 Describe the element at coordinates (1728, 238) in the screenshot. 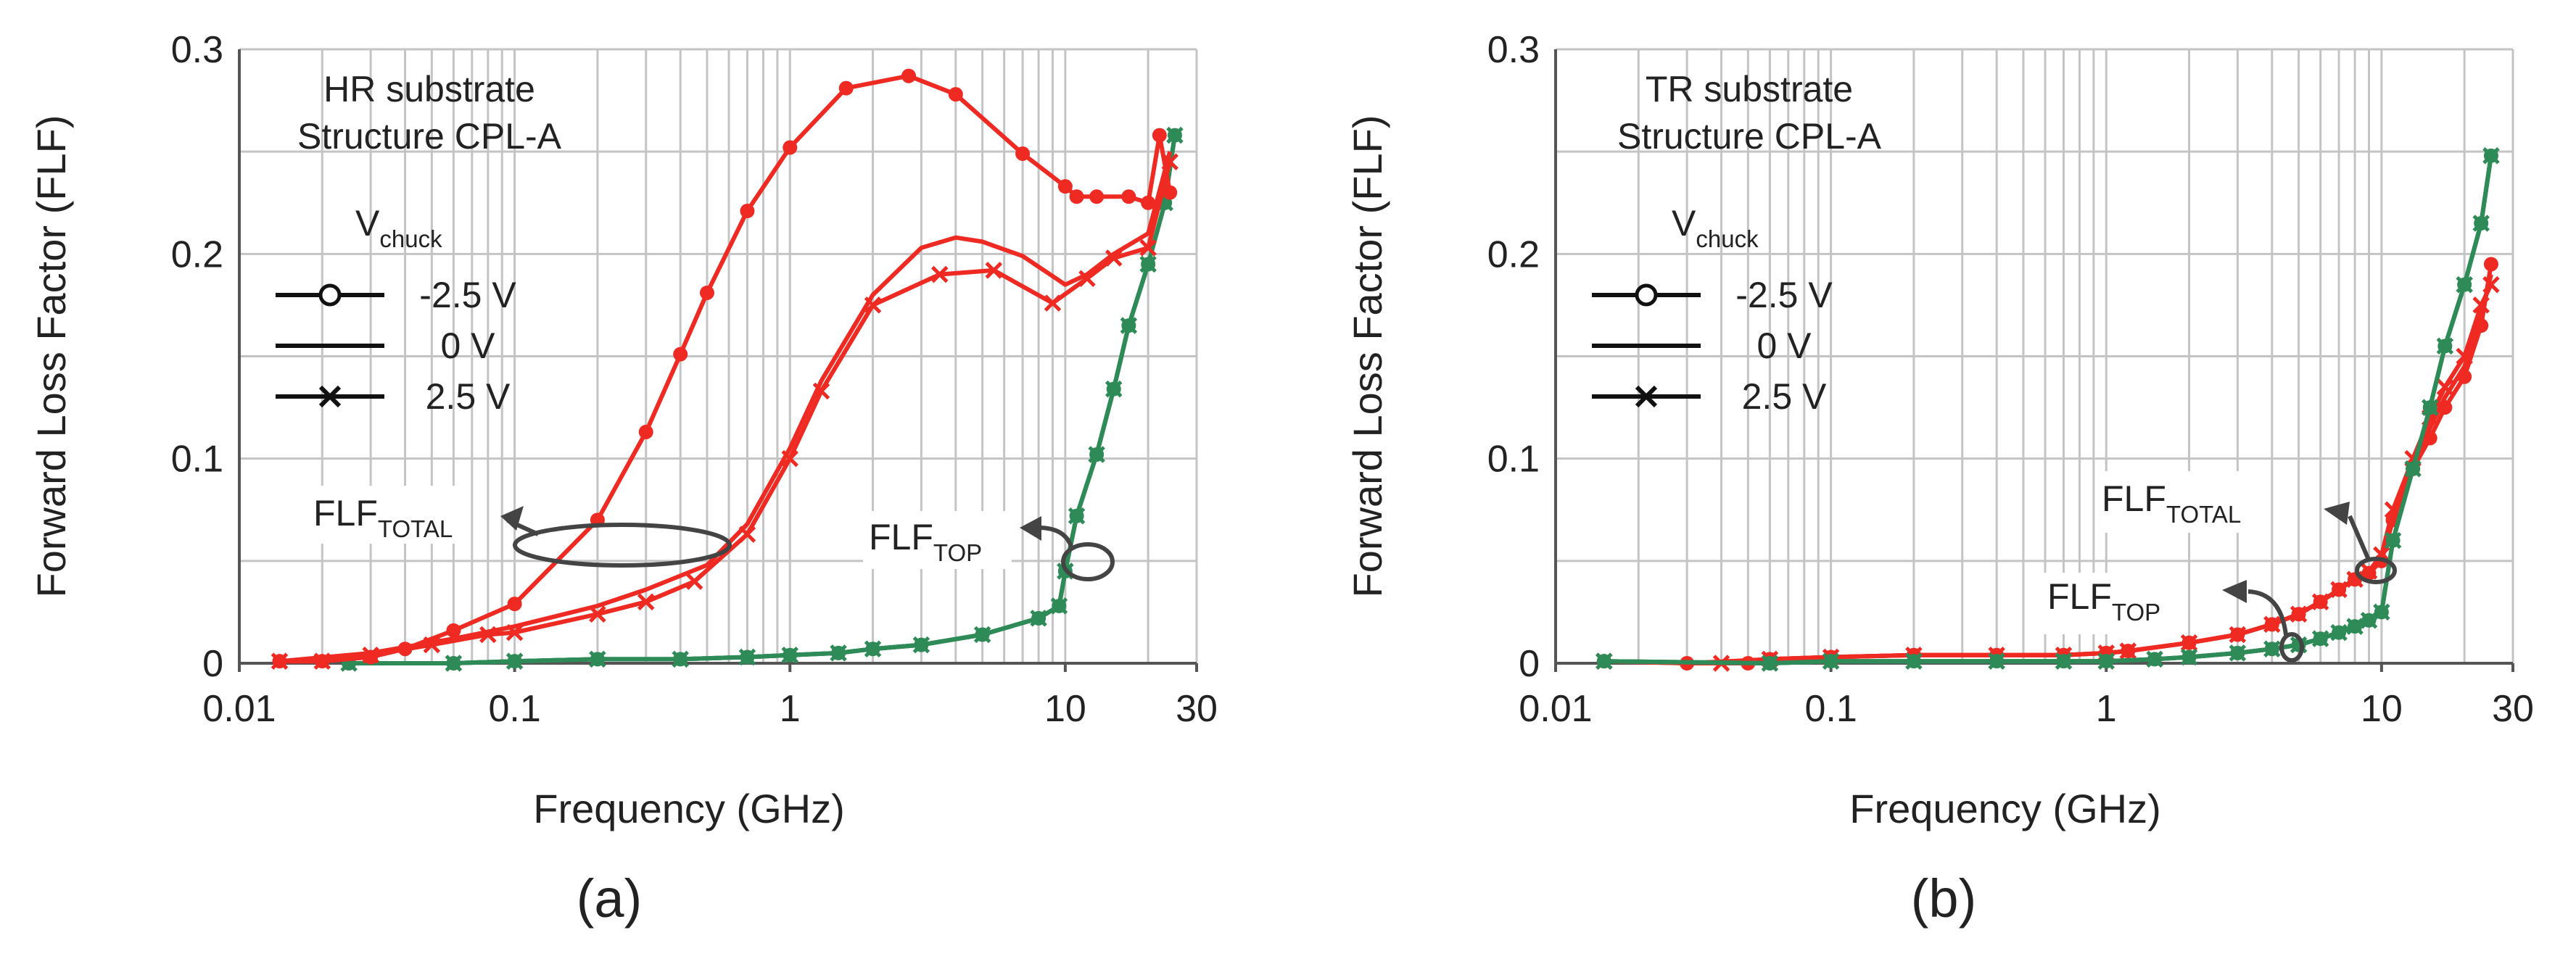

I see `legend-title-sub: chuck` at that location.